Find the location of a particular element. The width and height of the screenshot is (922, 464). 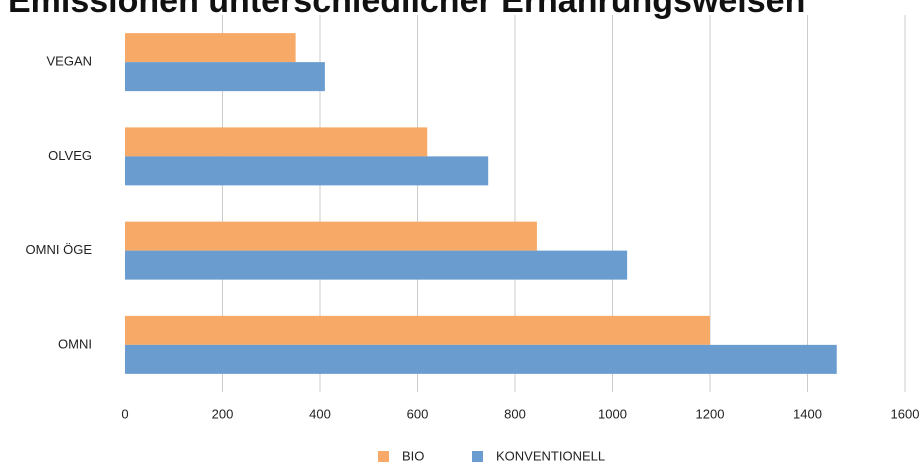

x-tick-label: 1600 is located at coordinates (905, 413).